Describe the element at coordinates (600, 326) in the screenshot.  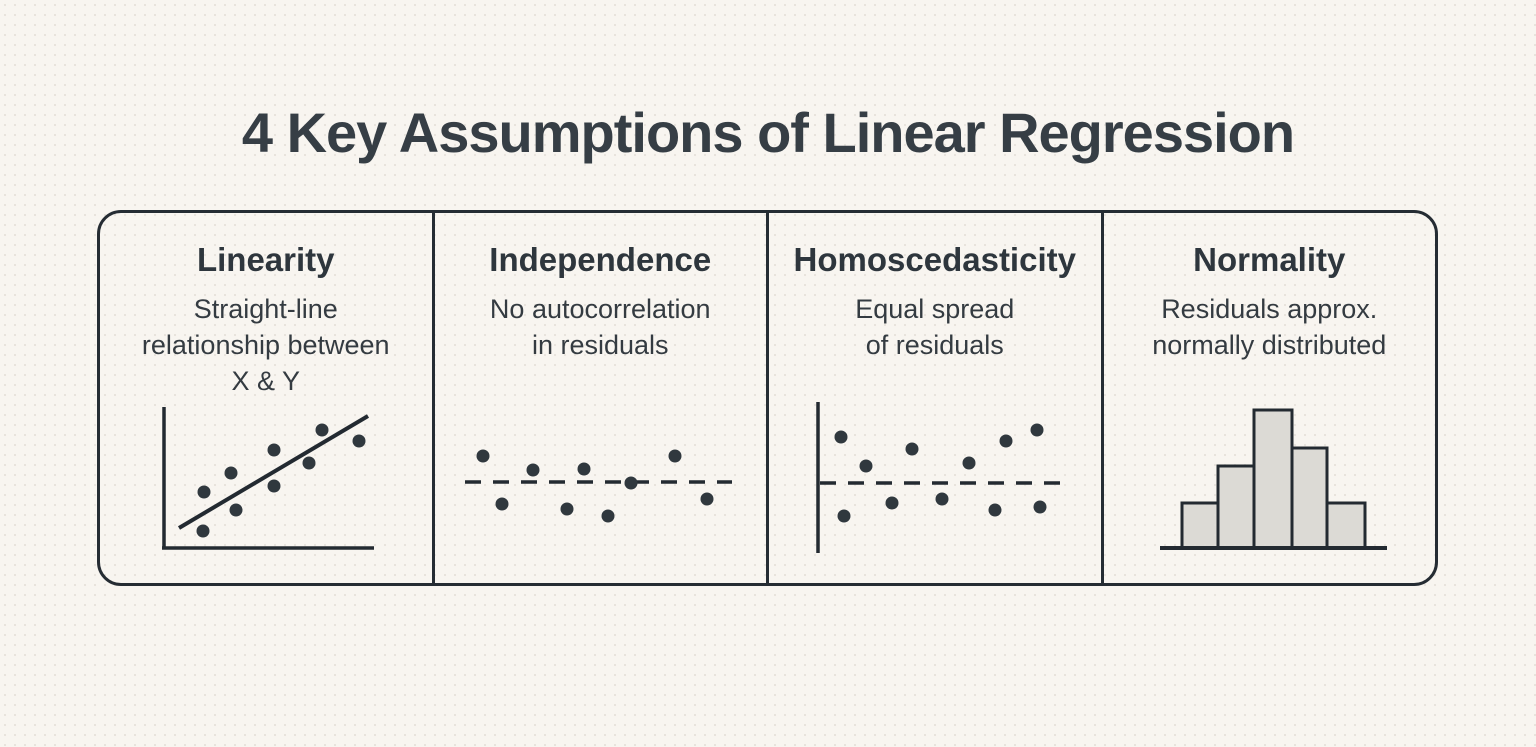
I see `panel-independence-description: No autocorrelation in residuals` at that location.